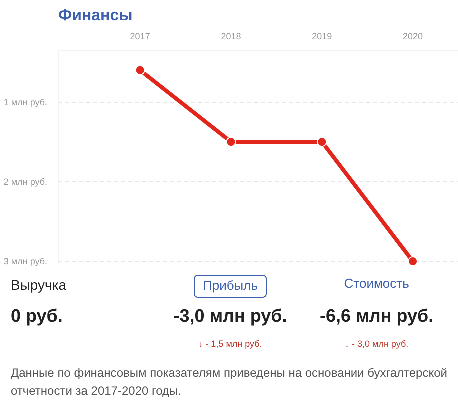 Image resolution: width=458 pixels, height=403 pixels. I want to click on text: ↓ - 3,0 млн руб., so click(377, 344).